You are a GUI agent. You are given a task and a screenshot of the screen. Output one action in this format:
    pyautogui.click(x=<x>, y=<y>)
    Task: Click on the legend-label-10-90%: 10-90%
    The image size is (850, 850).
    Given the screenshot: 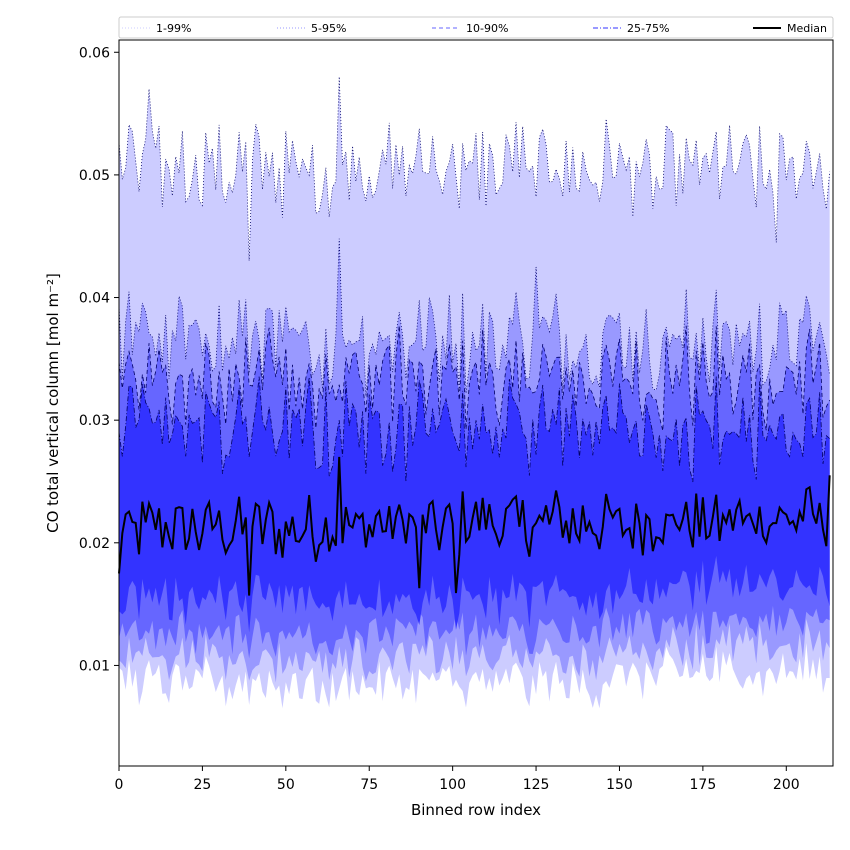 What is the action you would take?
    pyautogui.click(x=487, y=28)
    